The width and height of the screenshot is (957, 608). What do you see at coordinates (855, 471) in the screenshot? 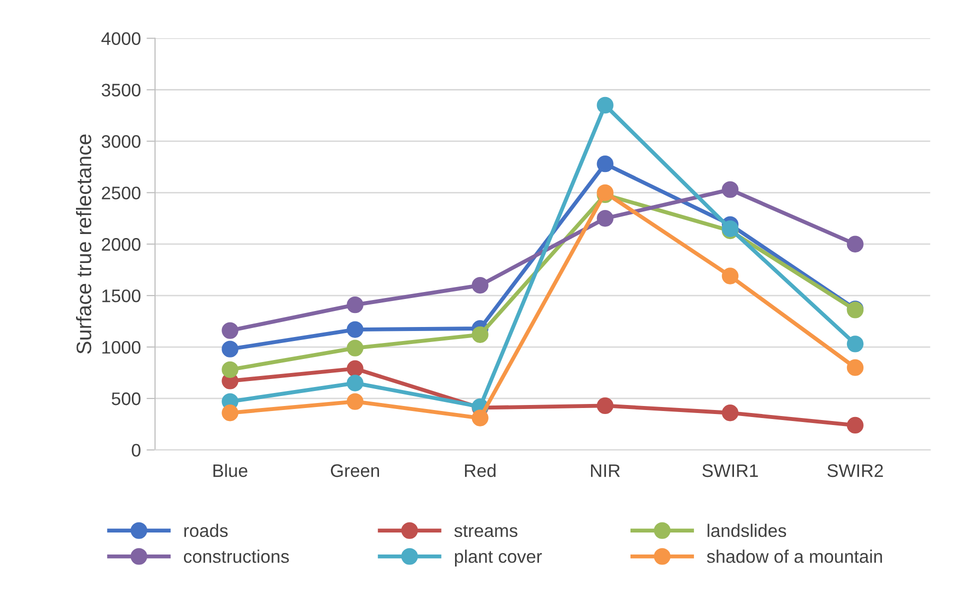
I see `x-tick-label: SWIR2` at bounding box center [855, 471].